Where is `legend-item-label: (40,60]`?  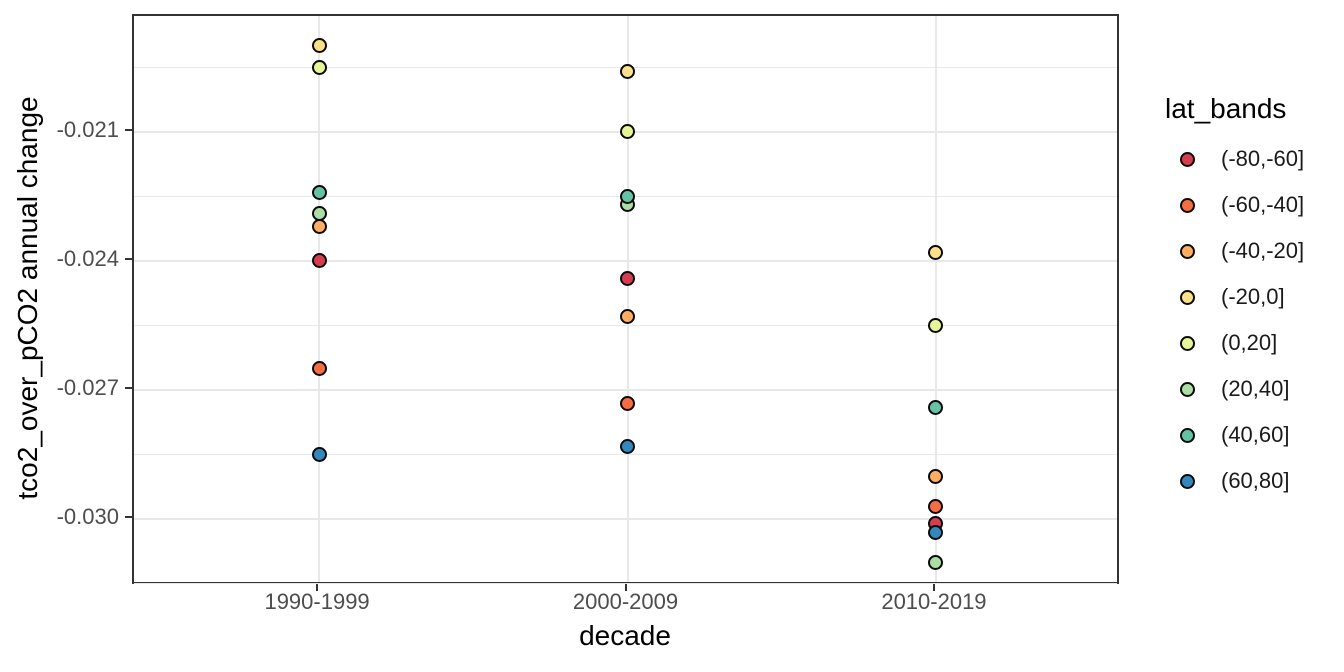
legend-item-label: (40,60] is located at coordinates (1255, 434).